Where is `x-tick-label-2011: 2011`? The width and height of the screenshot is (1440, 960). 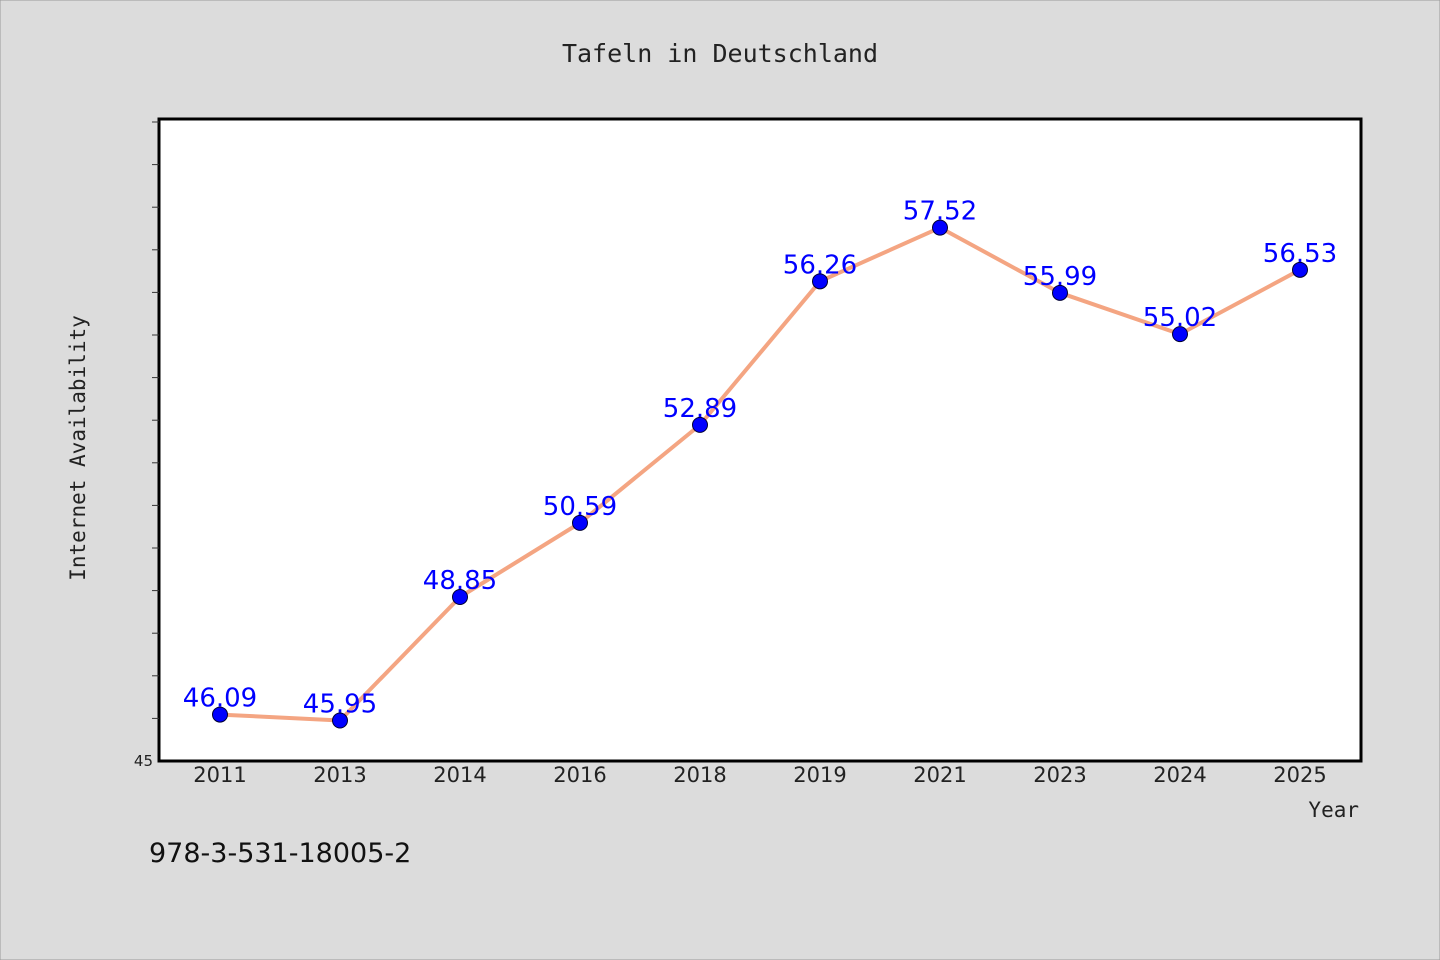
x-tick-label-2011: 2011 is located at coordinates (219, 775).